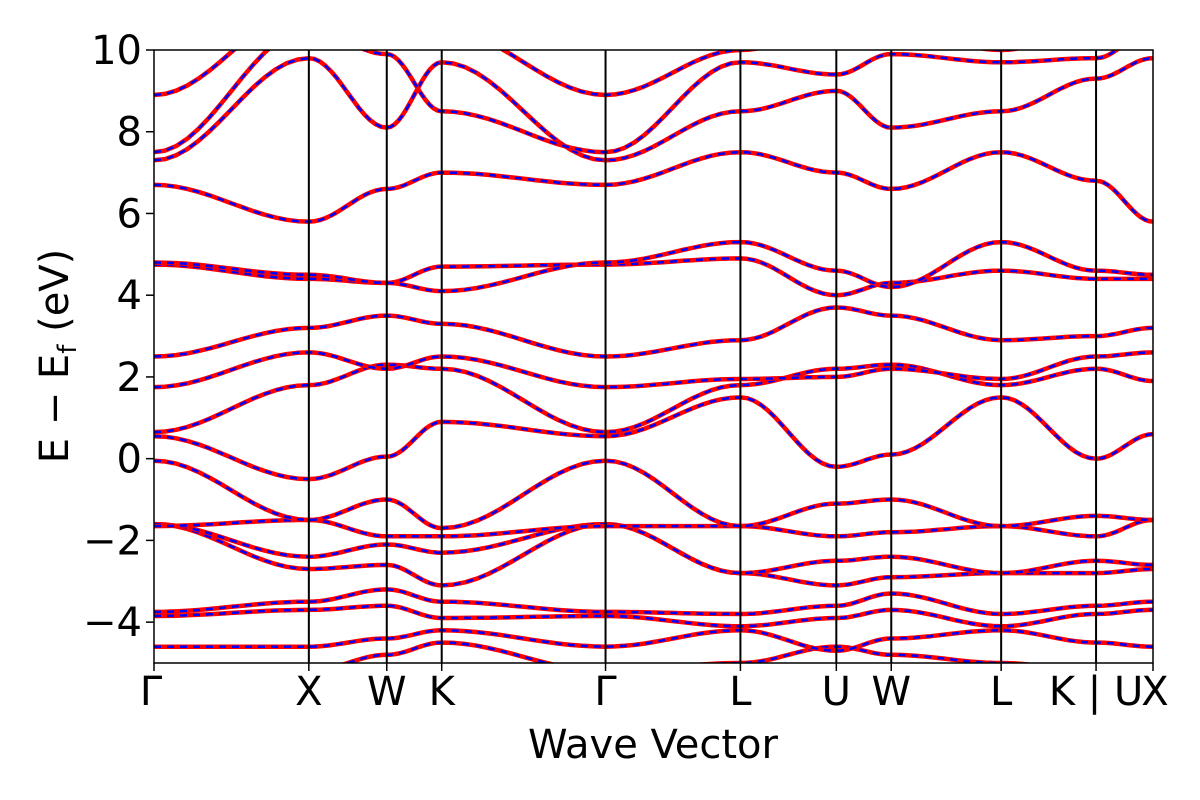  Describe the element at coordinates (129, 378) in the screenshot. I see `y-tick-label: 2` at that location.